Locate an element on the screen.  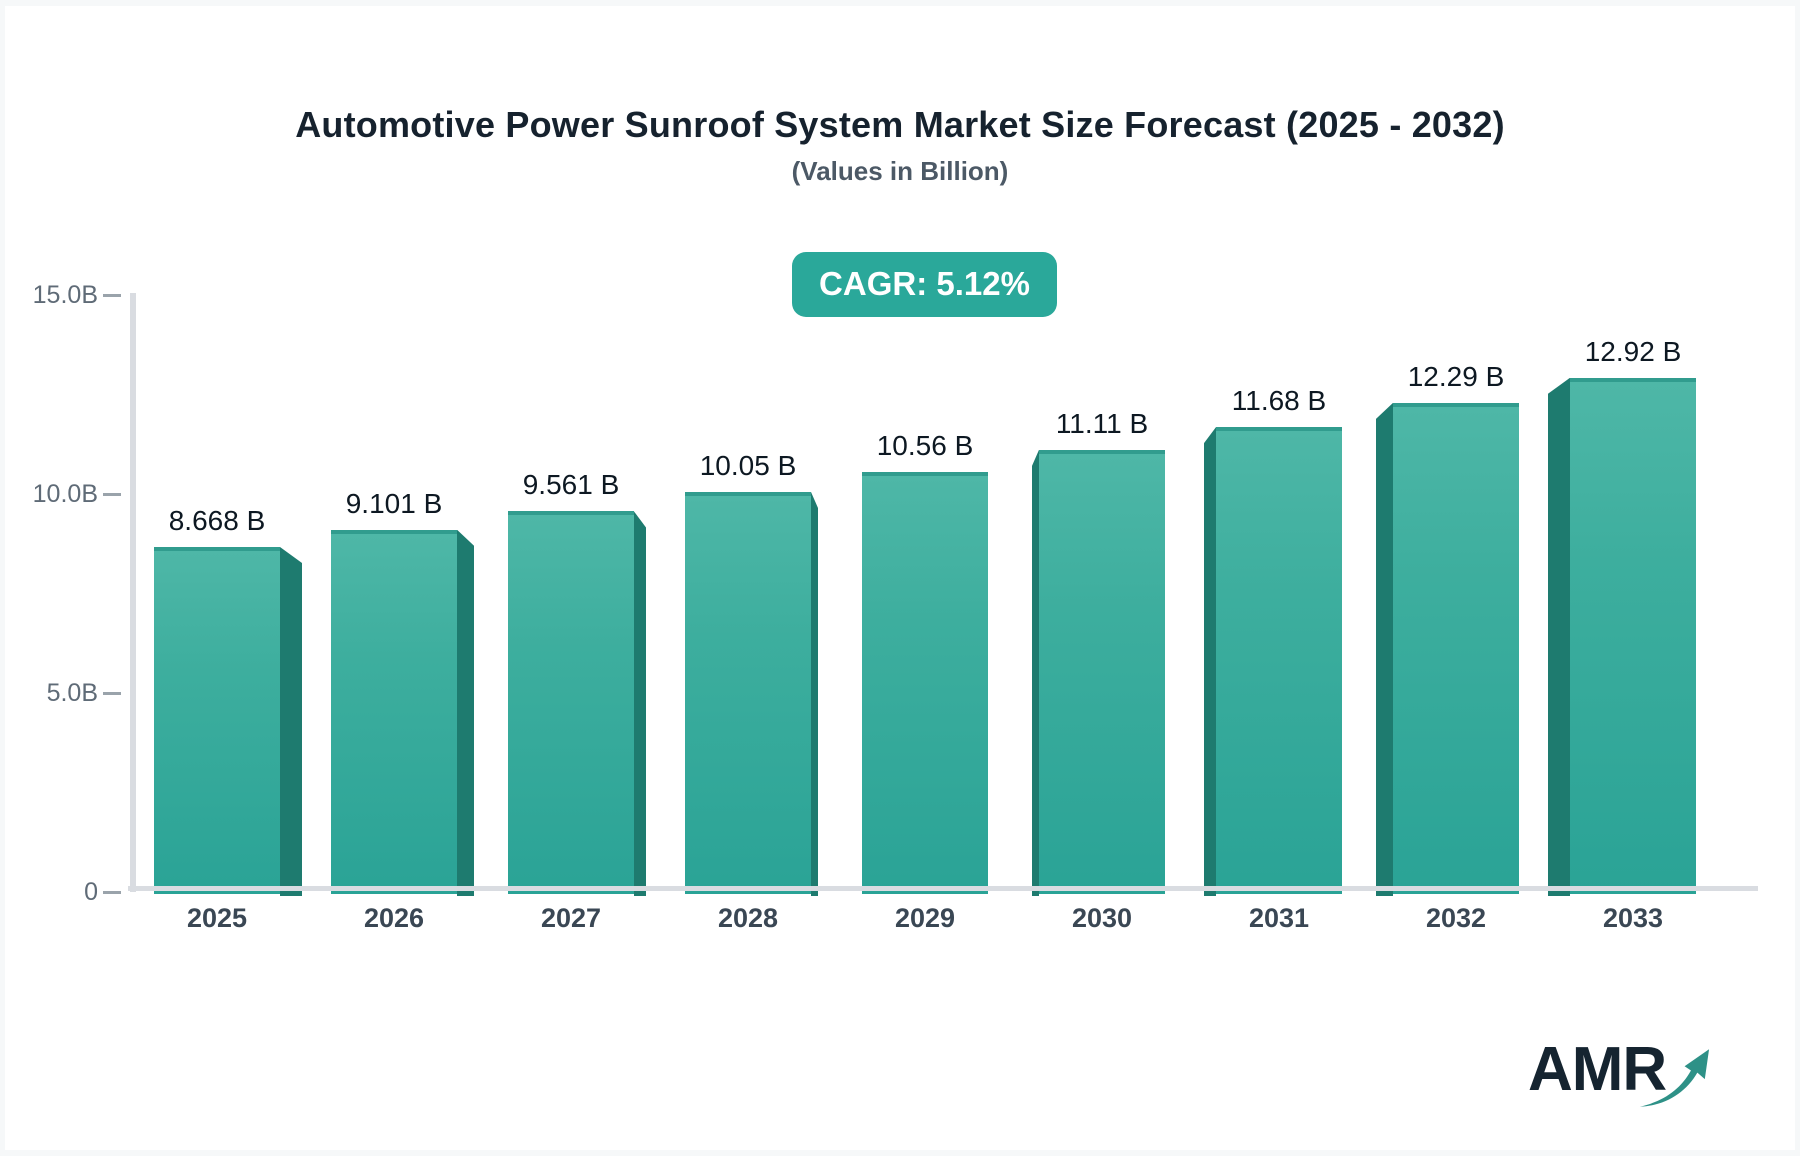
bar-side-2031 is located at coordinates (1210, 661).